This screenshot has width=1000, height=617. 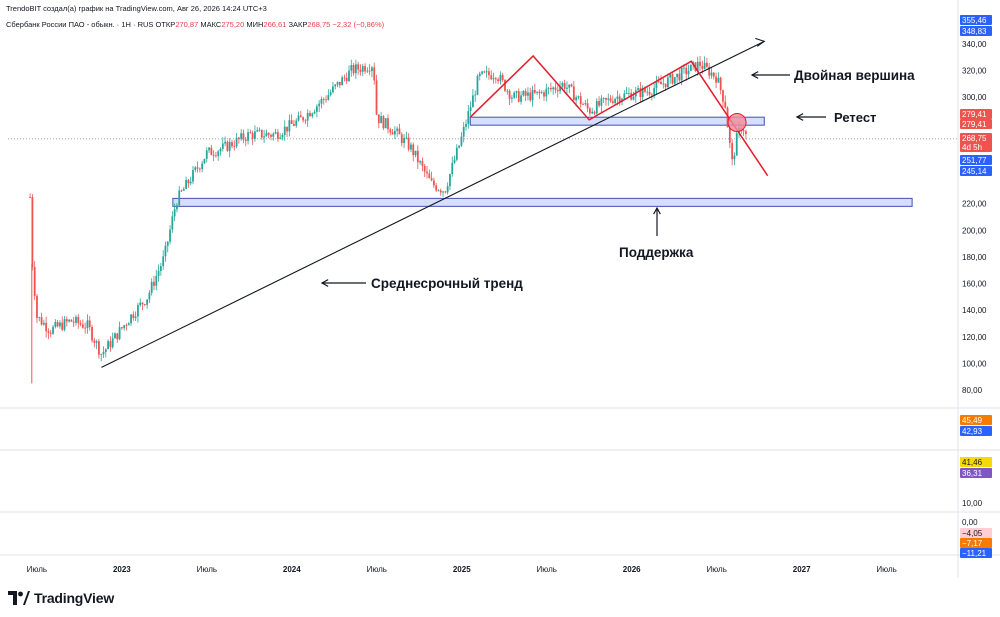 What do you see at coordinates (80, 24) in the screenshot?
I see `symbol-name: Сбербанк России ПАО - обыкн. · 1H · RUS` at bounding box center [80, 24].